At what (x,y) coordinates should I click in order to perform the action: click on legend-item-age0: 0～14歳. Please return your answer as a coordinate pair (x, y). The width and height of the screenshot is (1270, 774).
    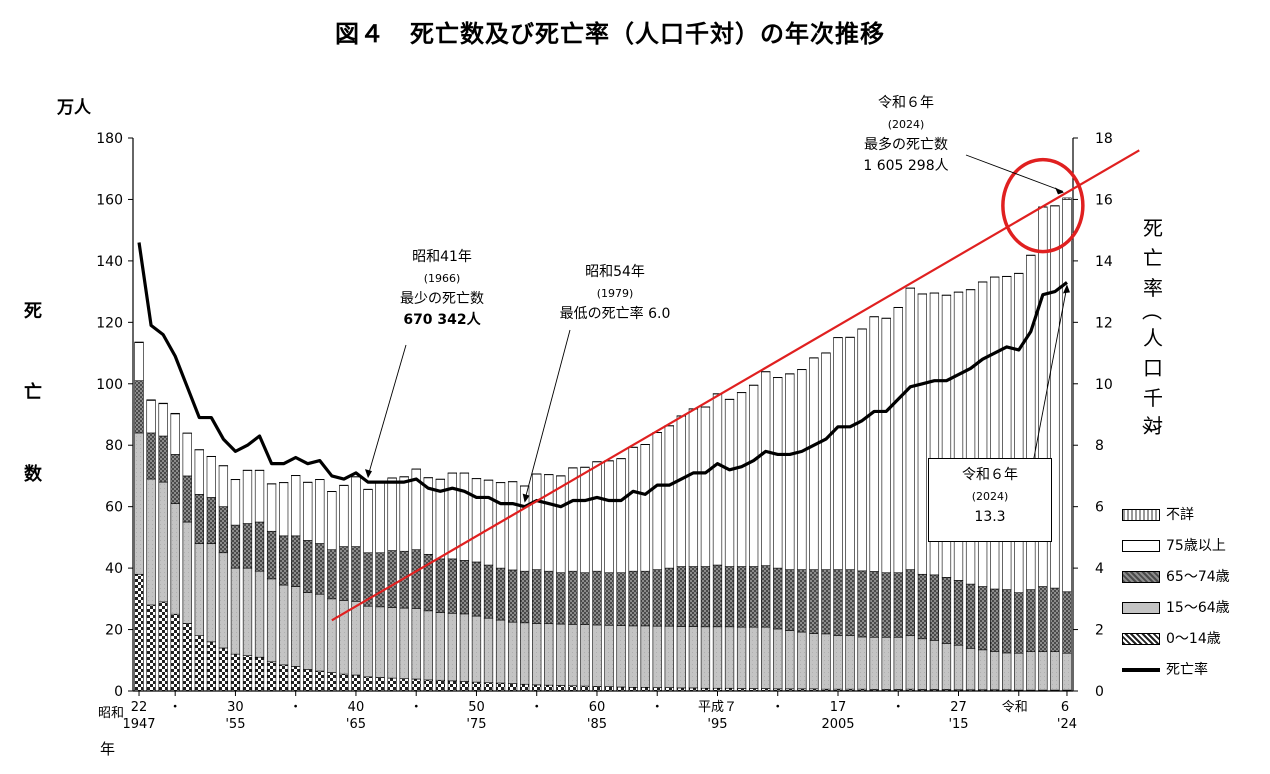
    Looking at the image, I should click on (1171, 637).